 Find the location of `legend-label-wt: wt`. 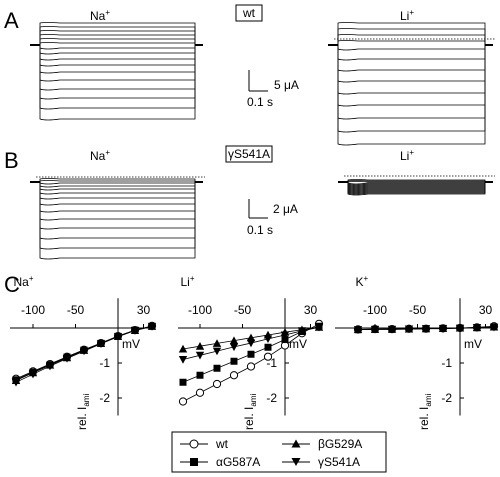

legend-label-wt: wt is located at coordinates (222, 444).